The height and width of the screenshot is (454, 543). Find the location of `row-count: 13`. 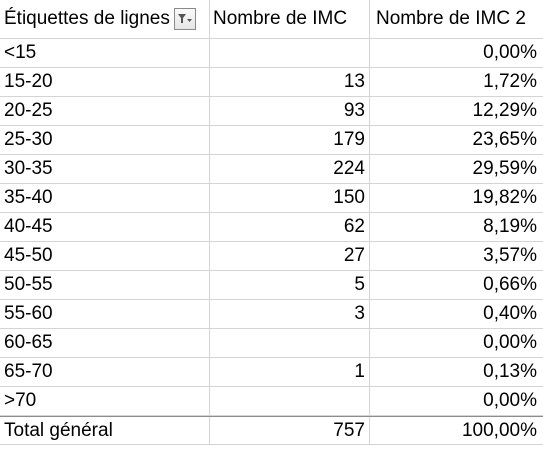

row-count: 13 is located at coordinates (290, 82).